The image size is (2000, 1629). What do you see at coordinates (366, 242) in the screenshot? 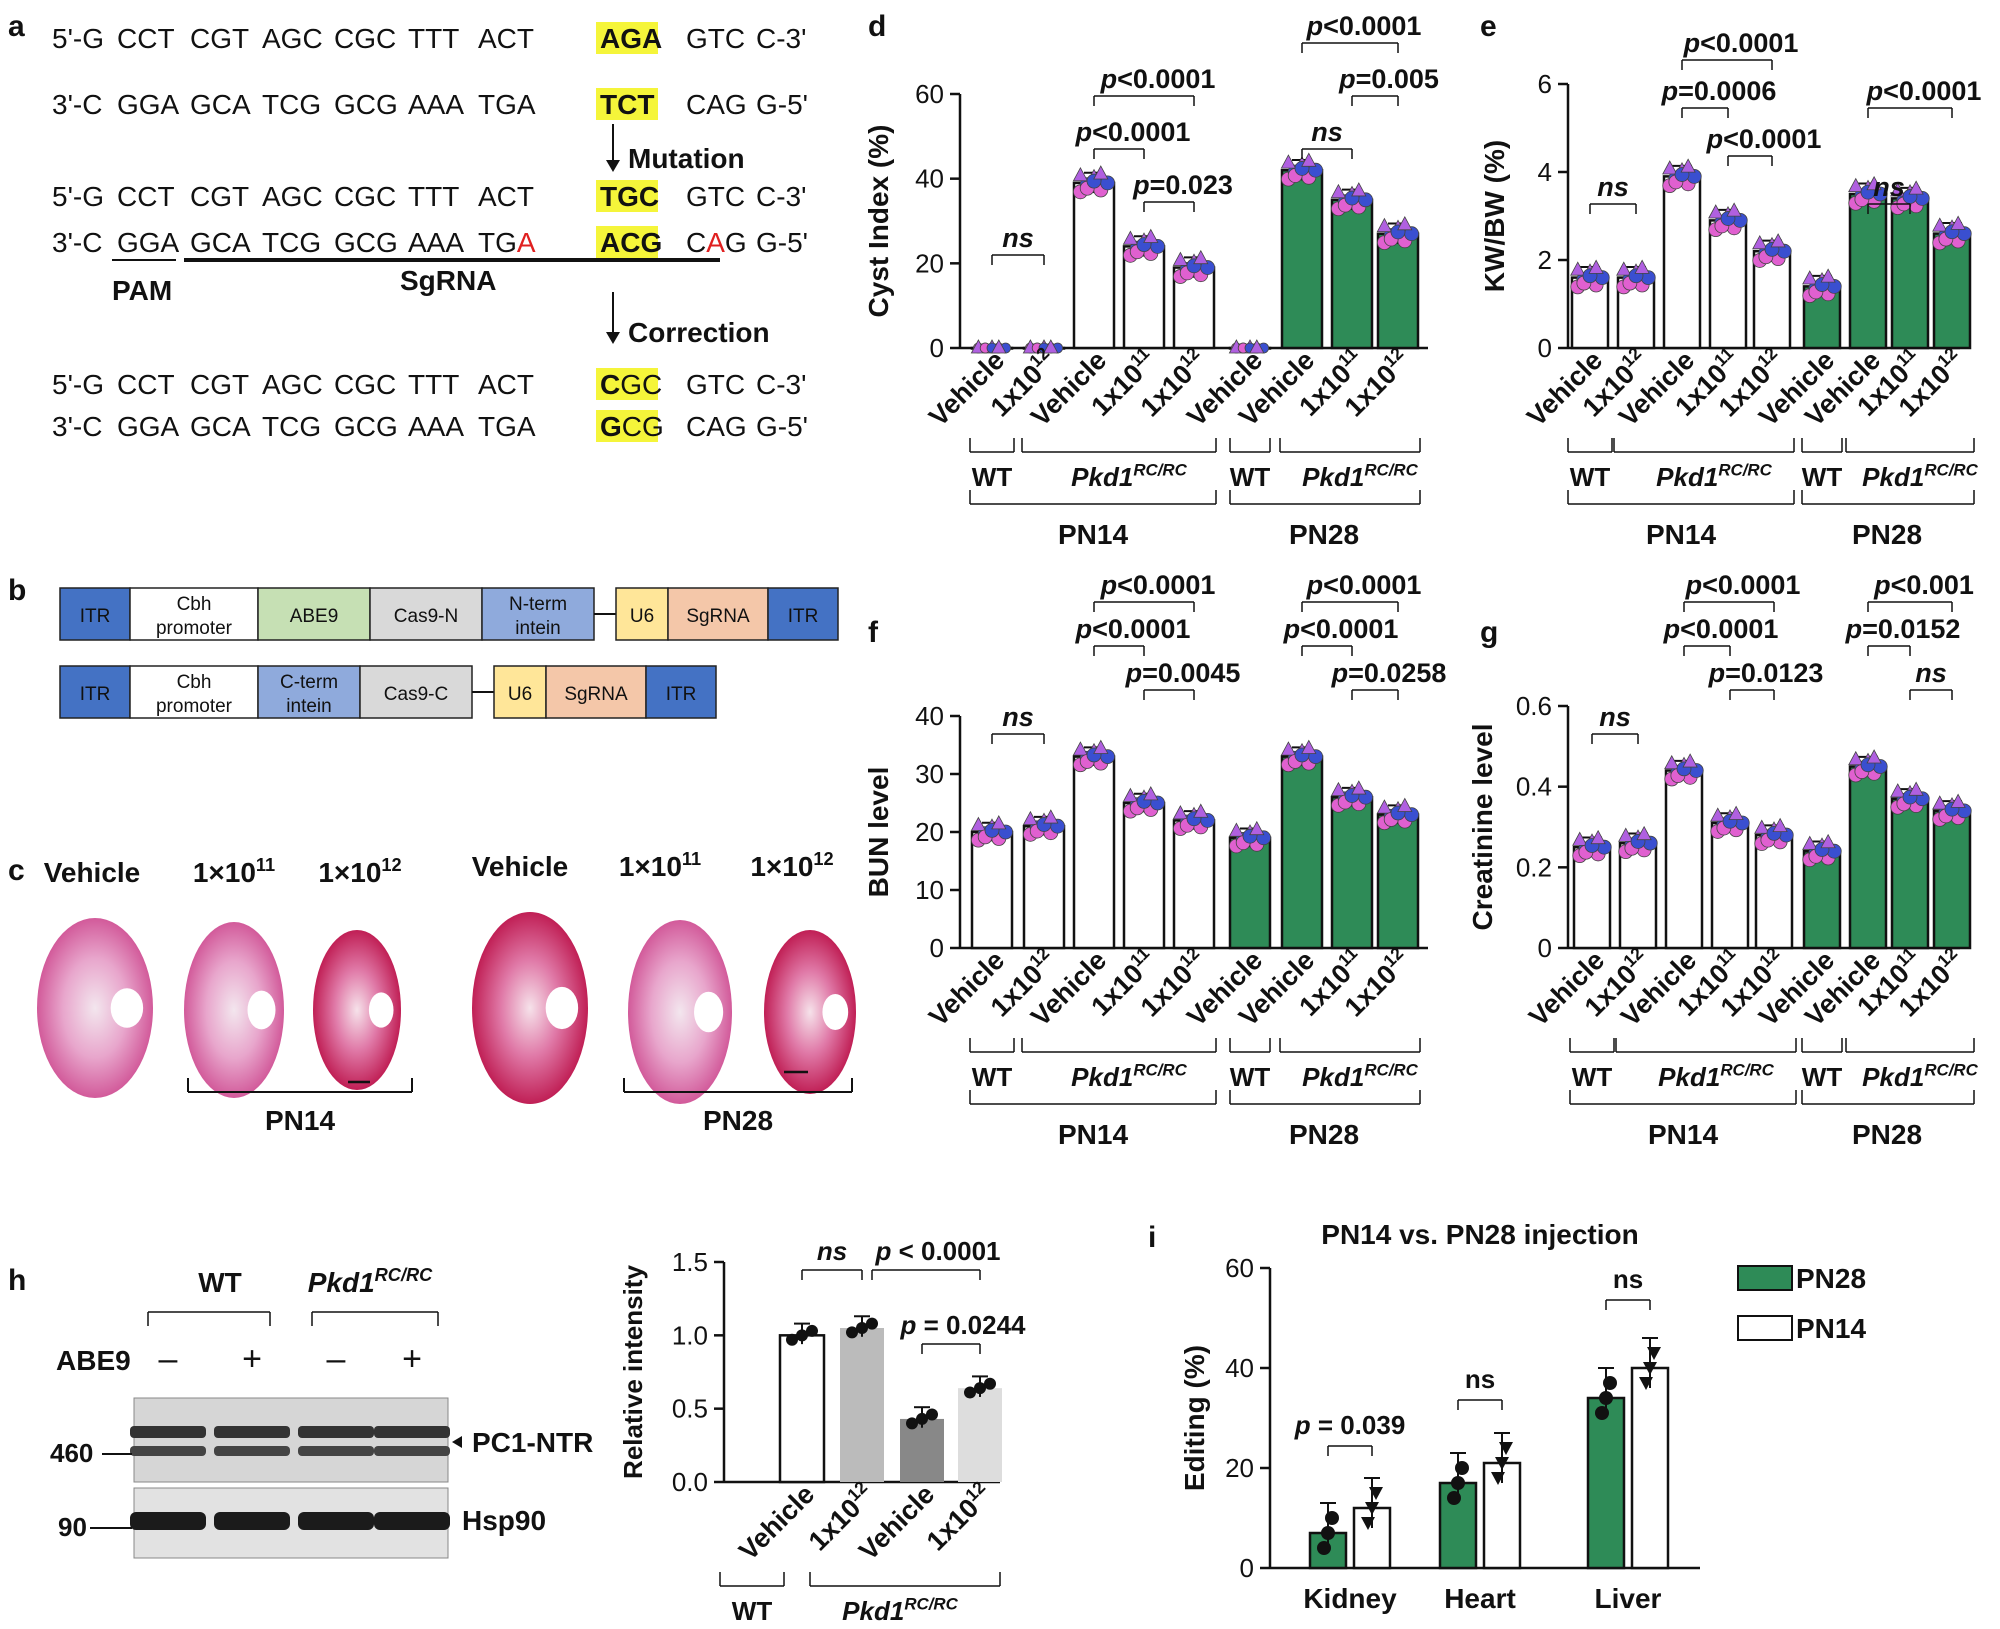
I see `seq2-bottom-codon: GCG` at bounding box center [366, 242].